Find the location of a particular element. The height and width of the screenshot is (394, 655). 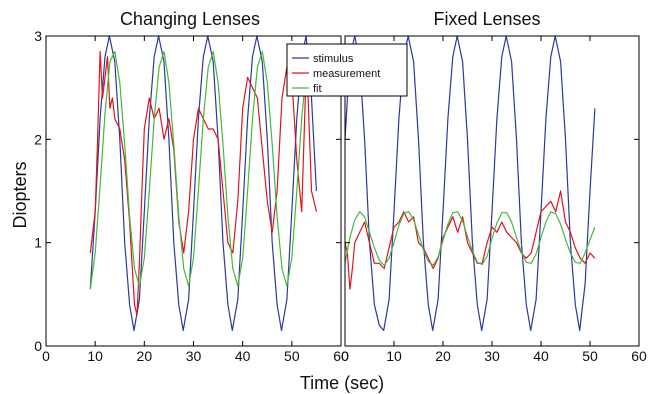

x-tick-label-panel-0: 10 is located at coordinates (95, 356).